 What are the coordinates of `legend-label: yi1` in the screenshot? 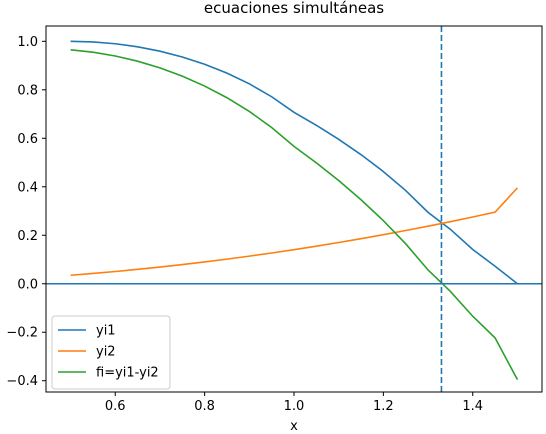 It's located at (106, 331).